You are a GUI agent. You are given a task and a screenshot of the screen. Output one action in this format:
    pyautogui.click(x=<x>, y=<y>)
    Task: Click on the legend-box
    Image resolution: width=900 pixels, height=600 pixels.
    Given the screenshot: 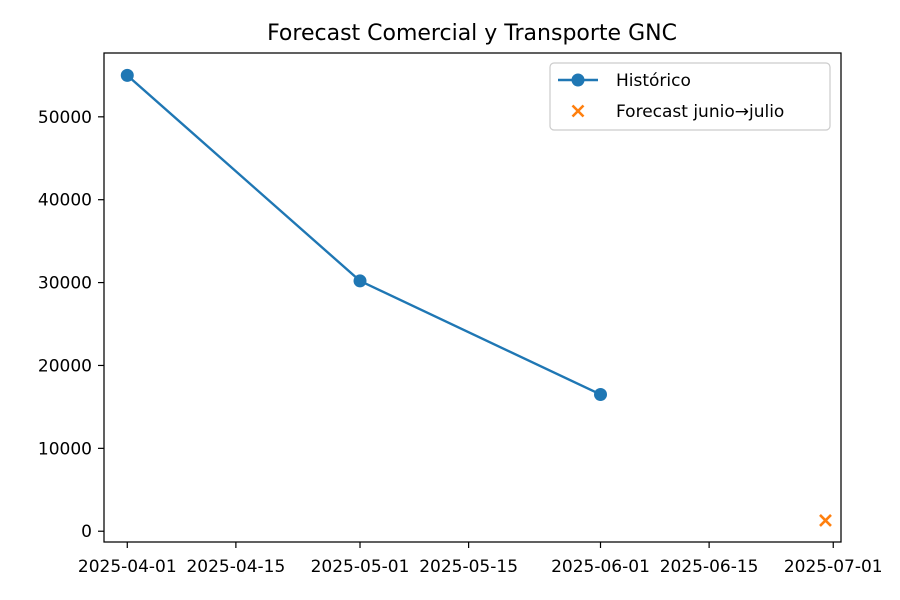 What is the action you would take?
    pyautogui.click(x=690, y=96)
    